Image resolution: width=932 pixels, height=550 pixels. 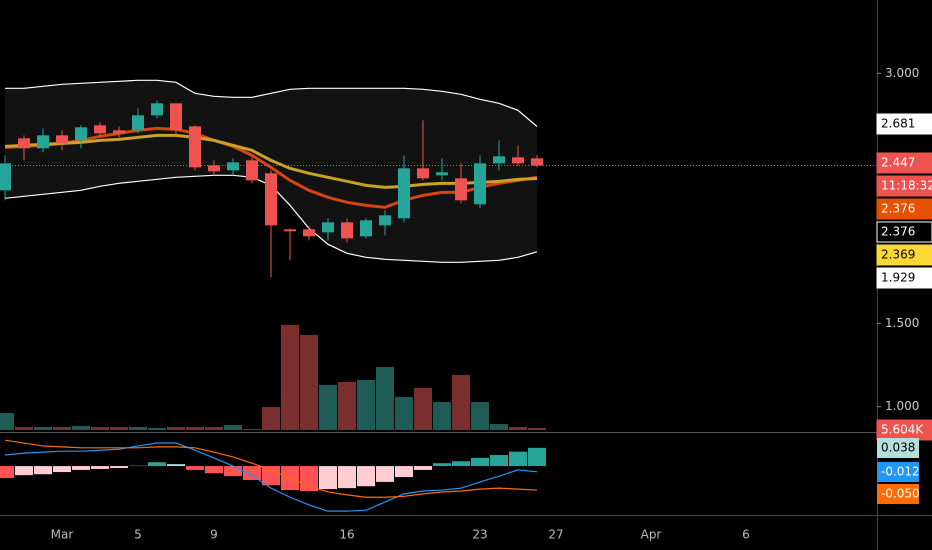 I want to click on macd-tag-label: -0.050, so click(x=900, y=494).